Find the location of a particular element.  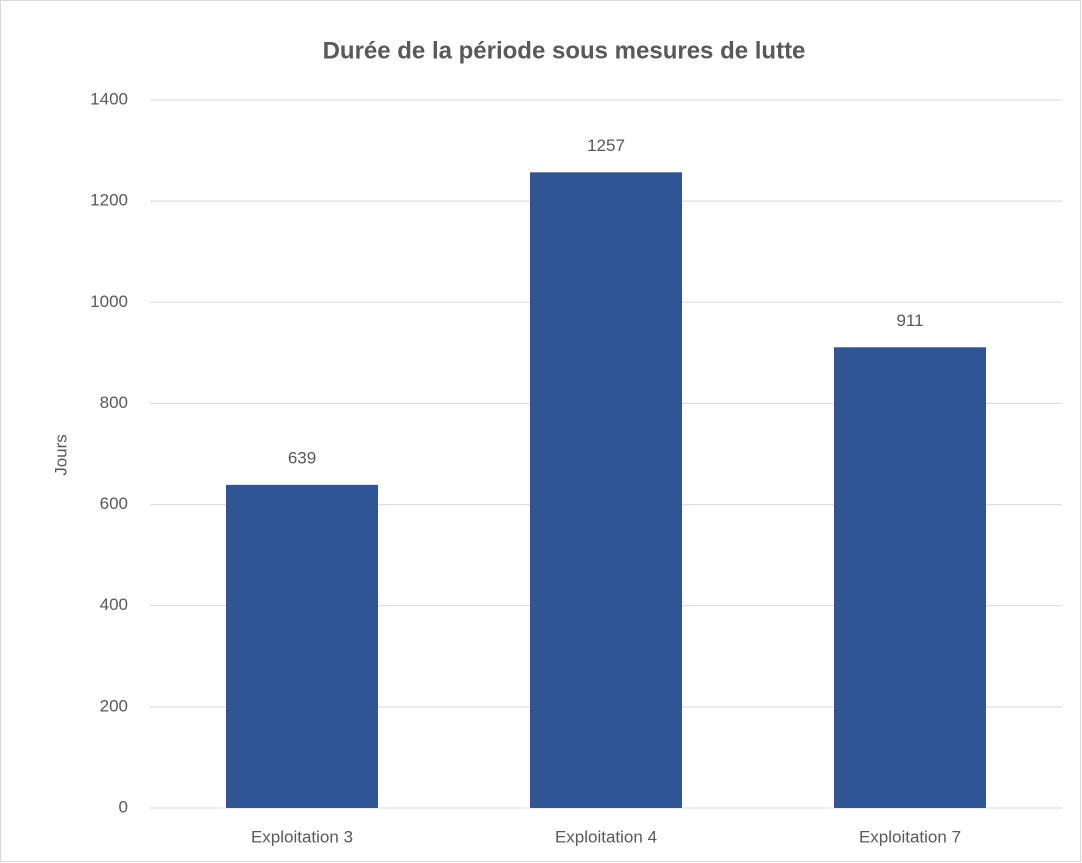

x-tick-label: Exploitation 7 is located at coordinates (910, 836).